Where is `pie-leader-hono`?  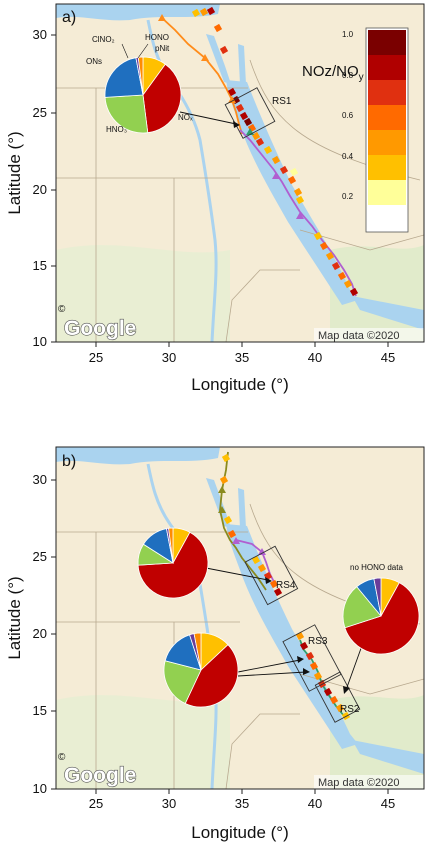 pie-leader-hono is located at coordinates (143, 51).